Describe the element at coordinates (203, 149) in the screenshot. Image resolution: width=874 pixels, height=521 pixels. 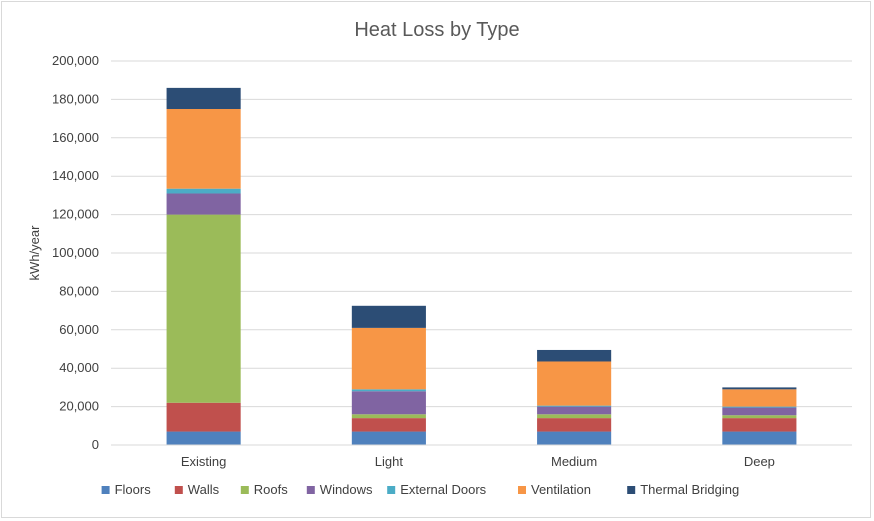
I see `bar-existing-ventilation` at that location.